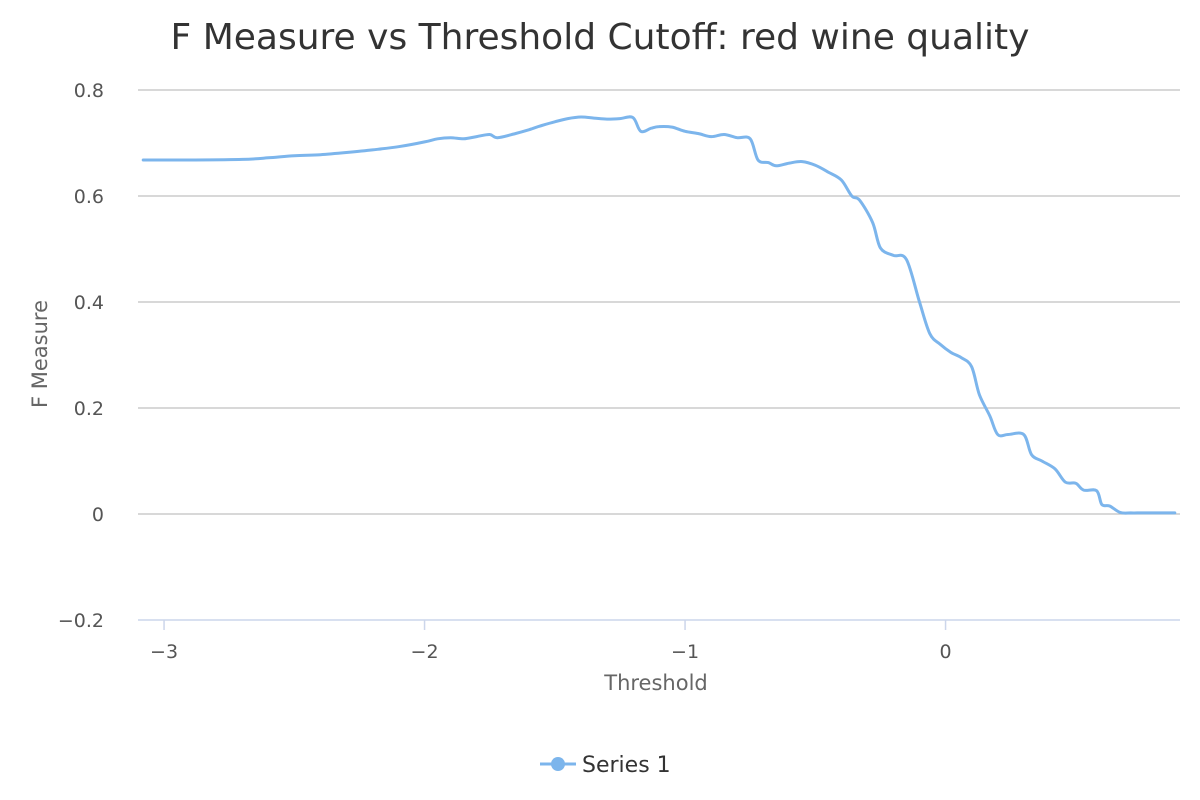 The width and height of the screenshot is (1200, 800). I want to click on legend-label-series-1: Series 1, so click(626, 765).